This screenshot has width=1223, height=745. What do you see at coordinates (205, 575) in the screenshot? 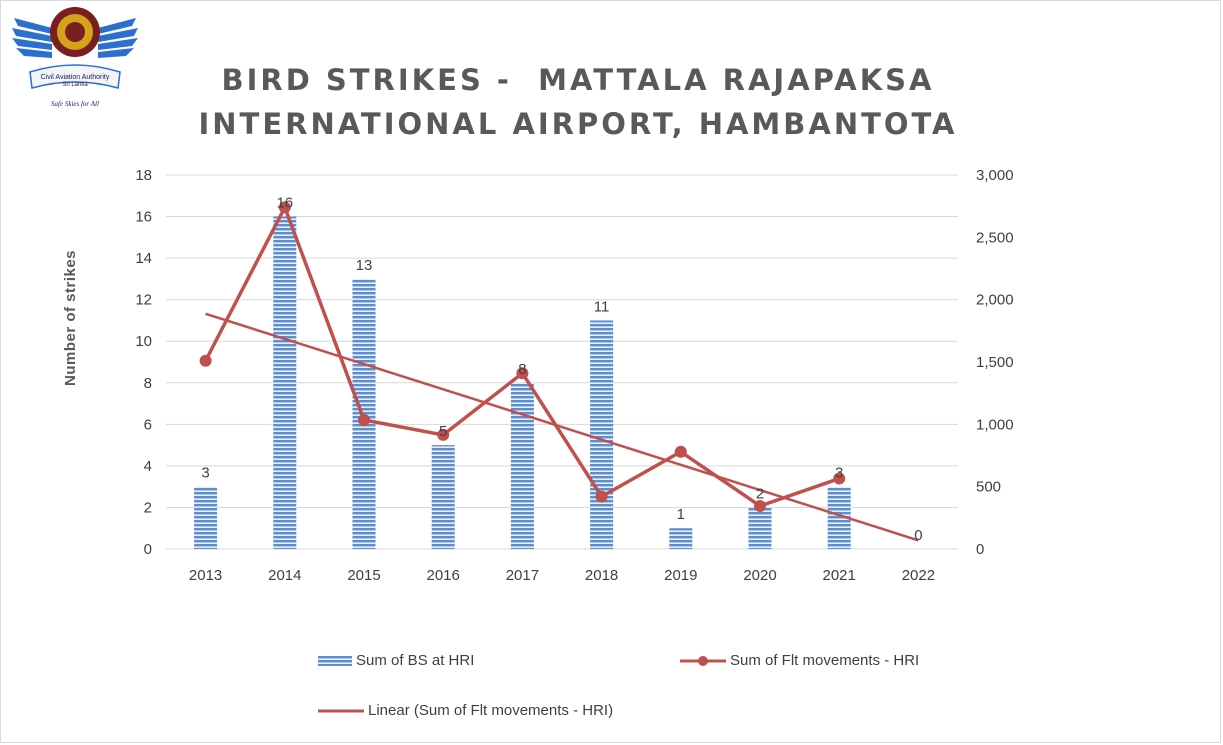
I see `x-tick-label: 2013` at bounding box center [205, 575].